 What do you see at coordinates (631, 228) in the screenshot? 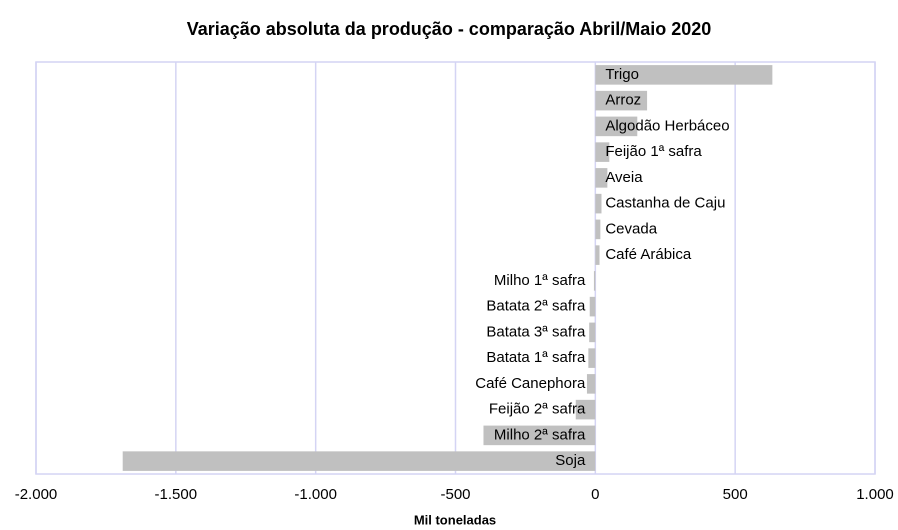
I see `category-label: Cevada` at bounding box center [631, 228].